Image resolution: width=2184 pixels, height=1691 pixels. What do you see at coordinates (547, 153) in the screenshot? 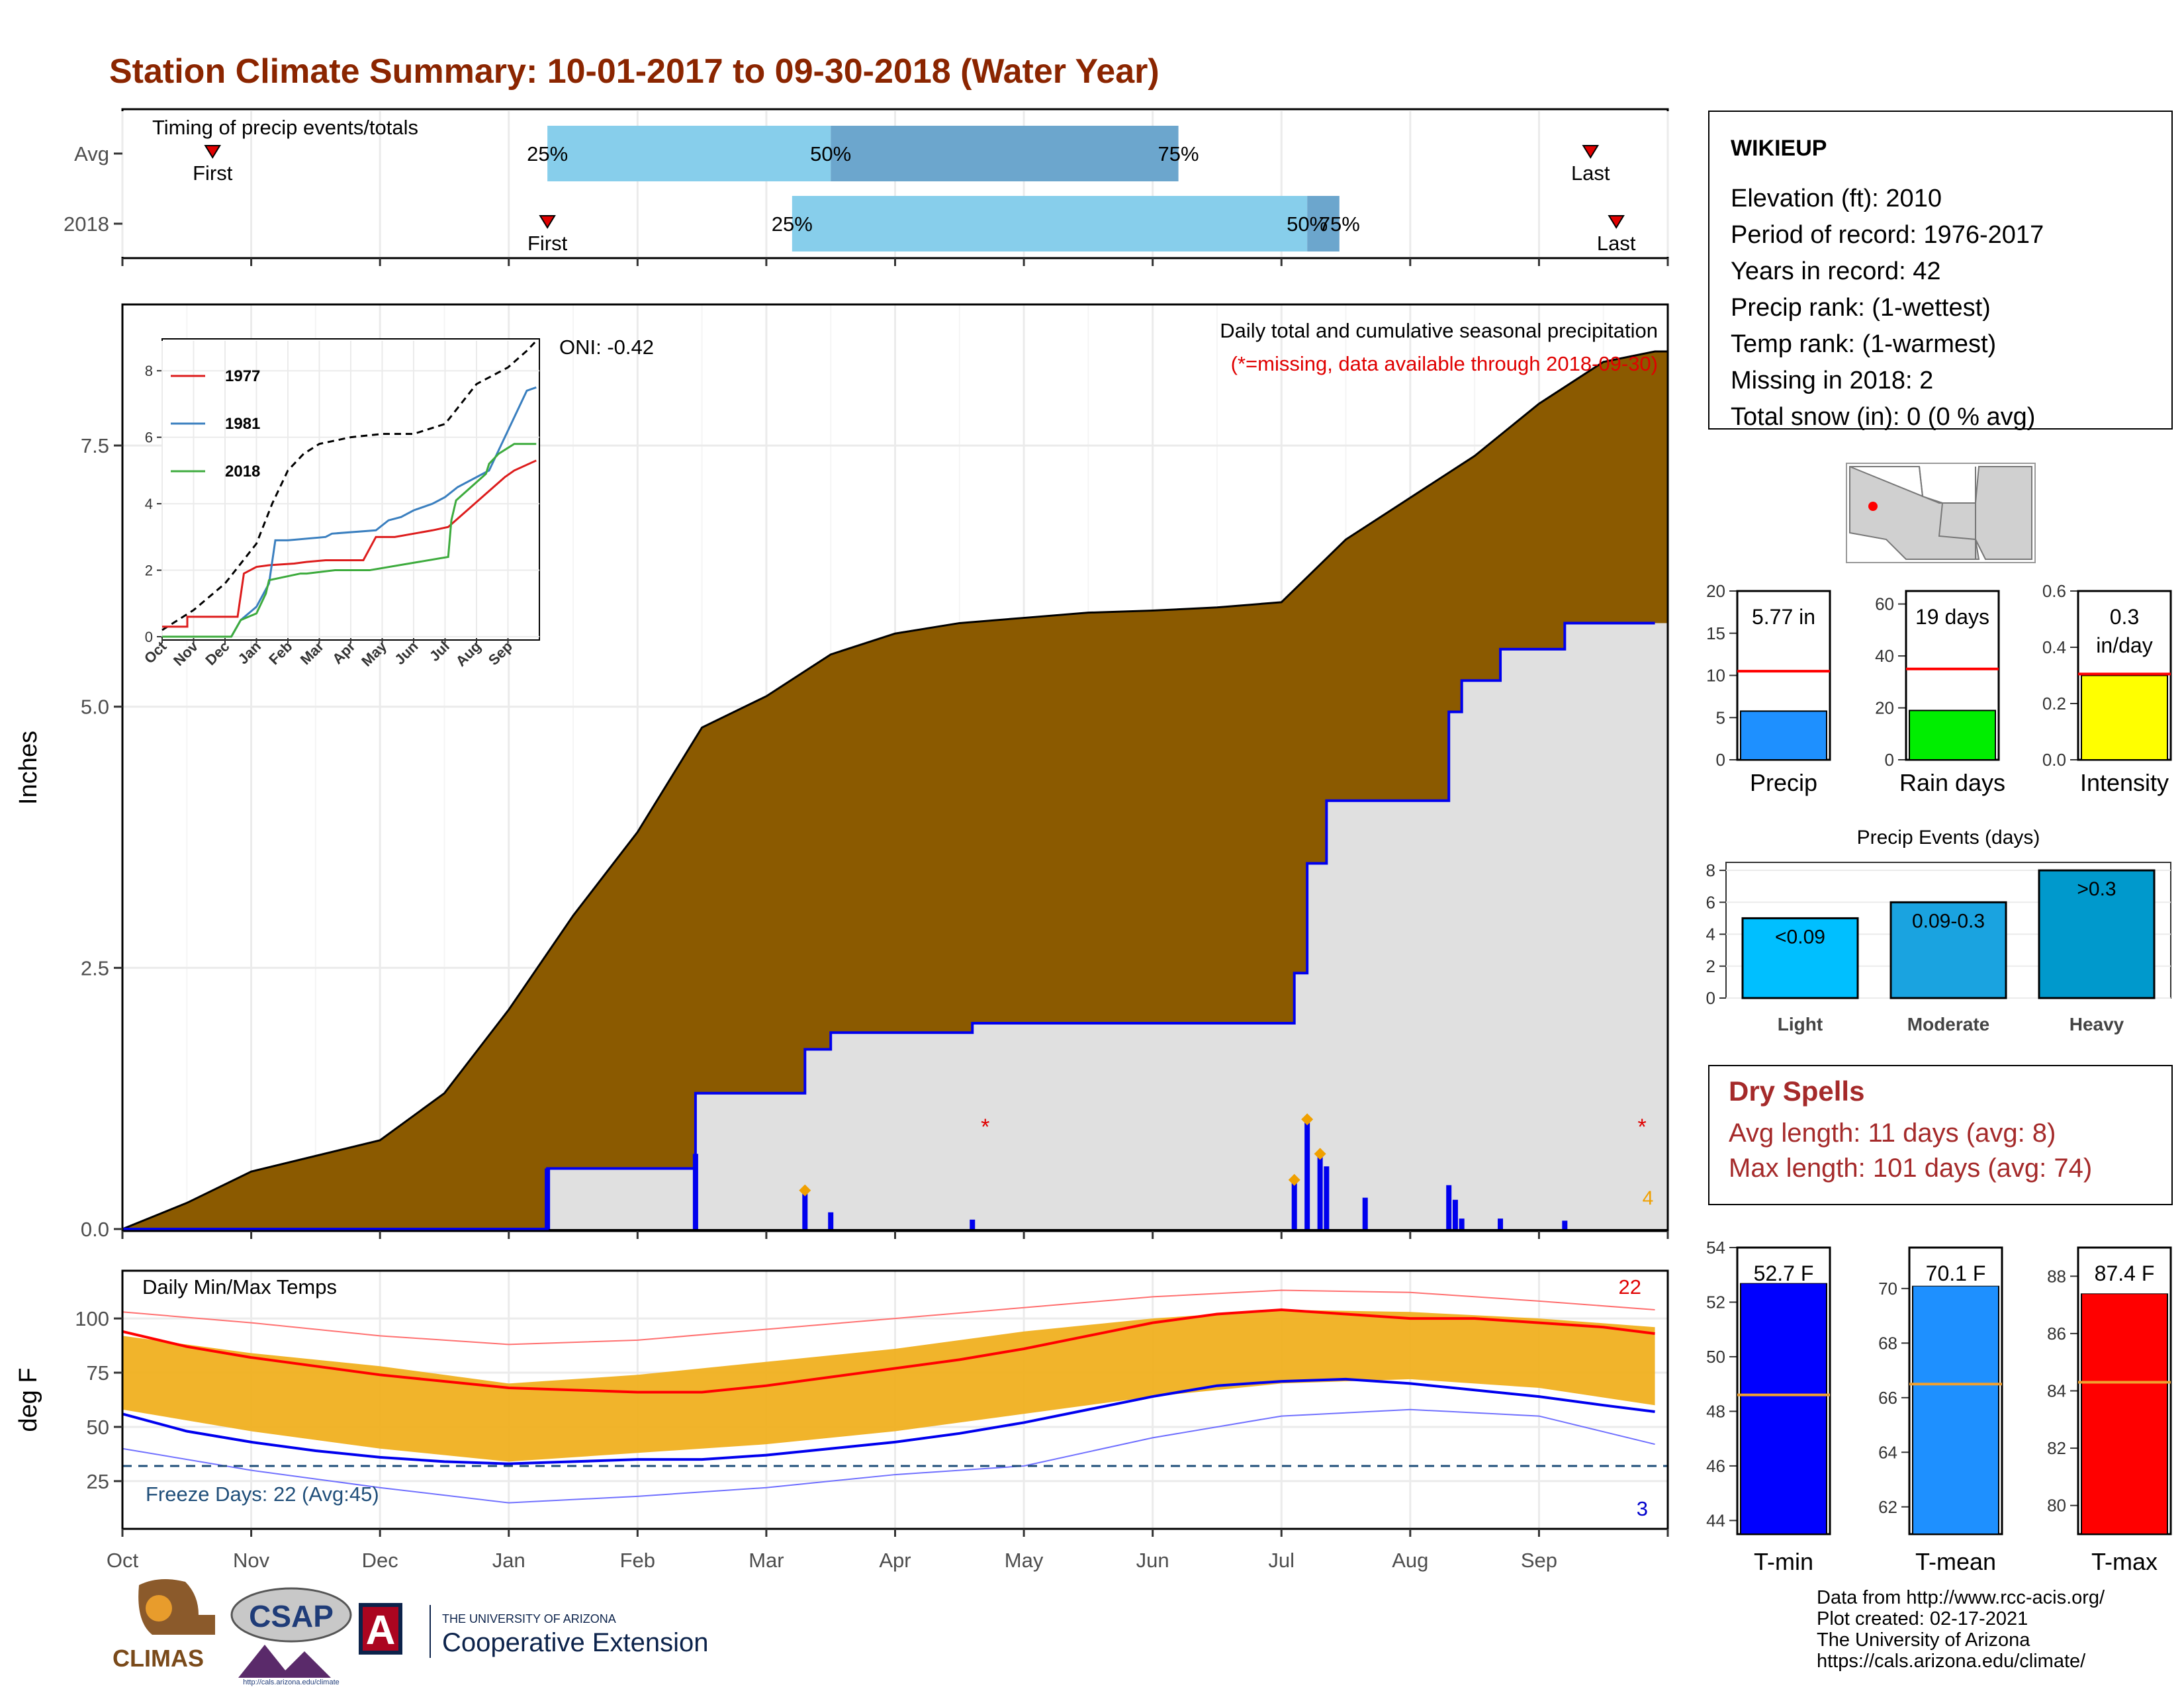
I see `timing-p25-label: 25%` at bounding box center [547, 153].